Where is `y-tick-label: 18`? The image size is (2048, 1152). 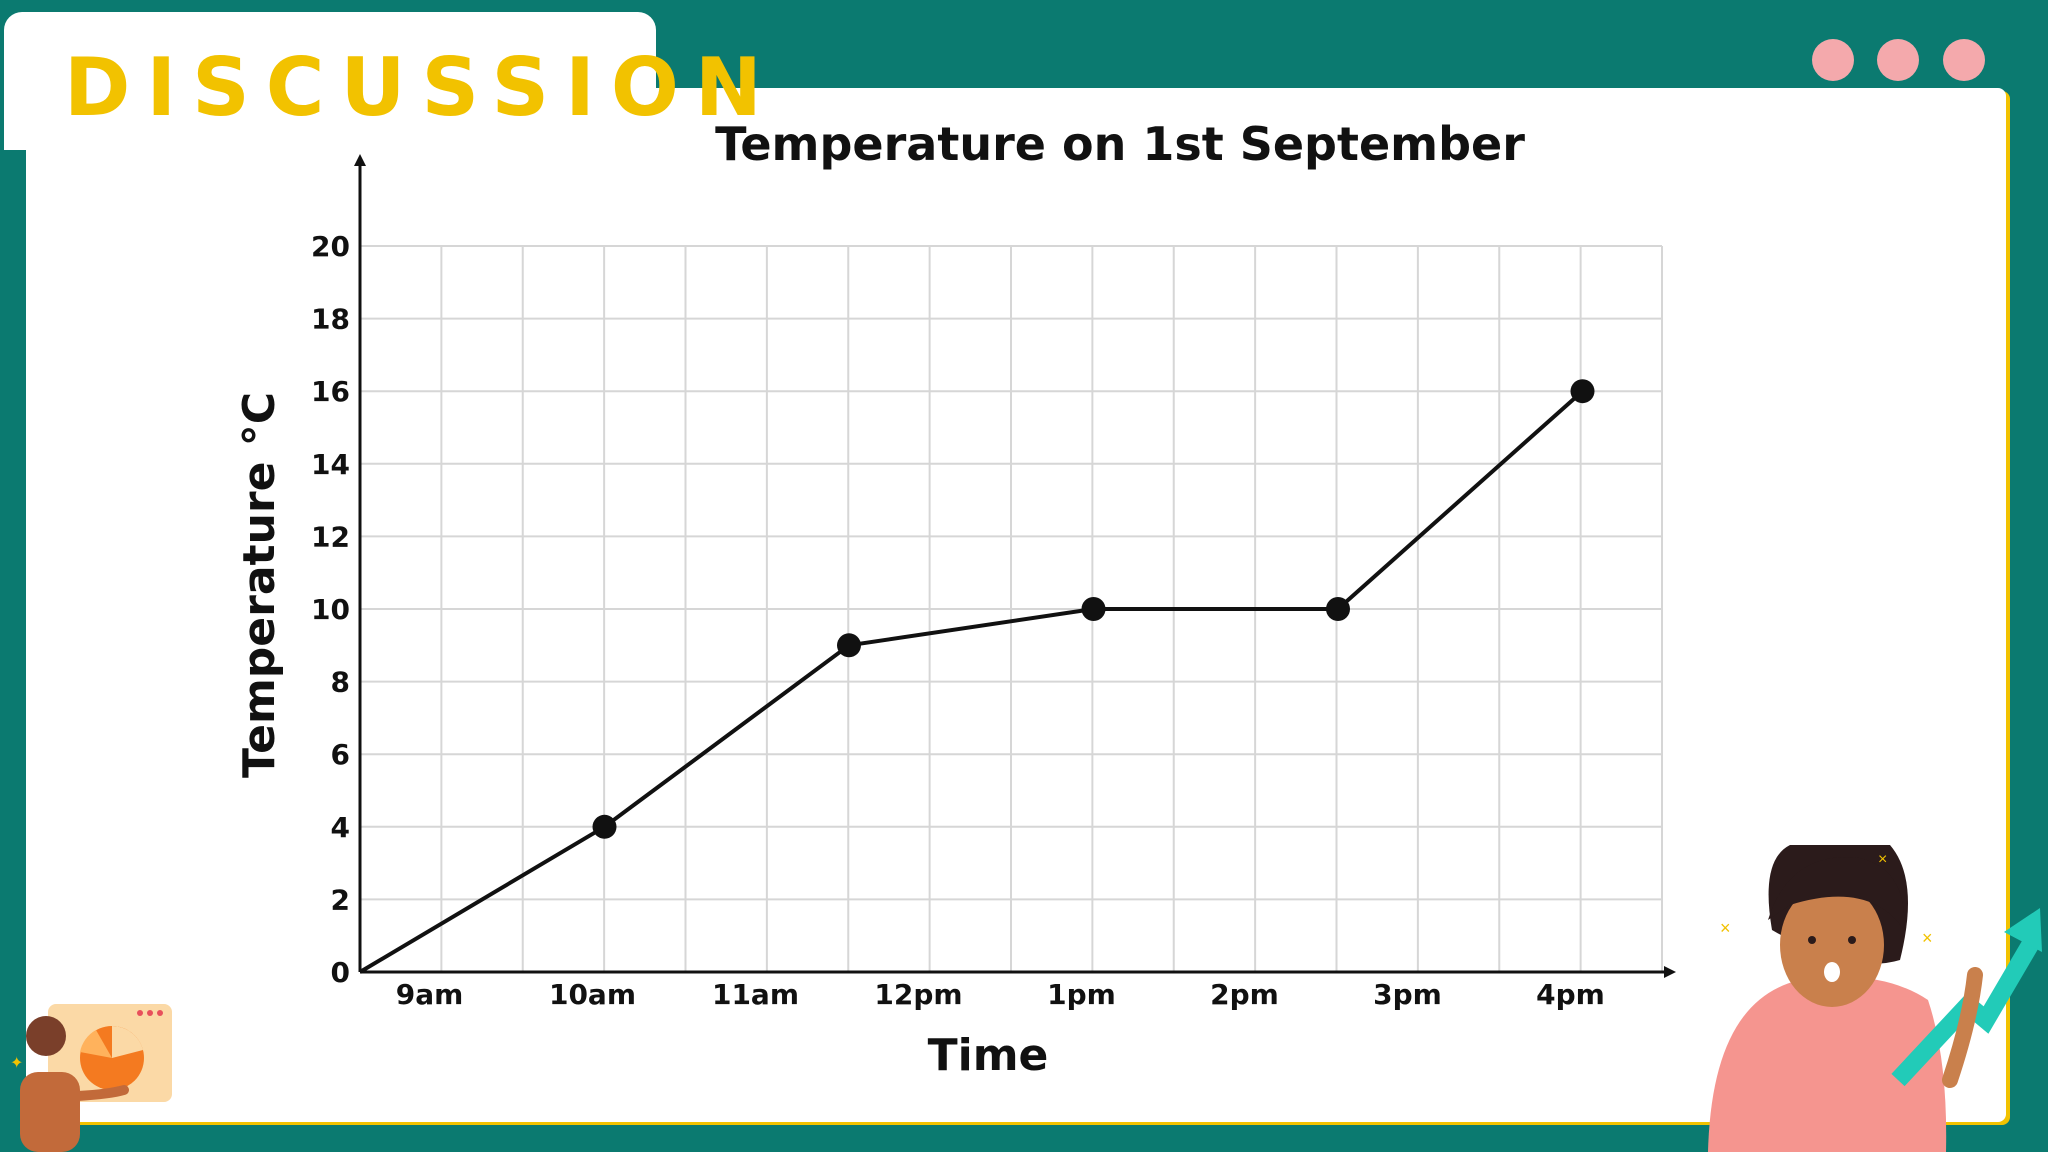 y-tick-label: 18 is located at coordinates (330, 319).